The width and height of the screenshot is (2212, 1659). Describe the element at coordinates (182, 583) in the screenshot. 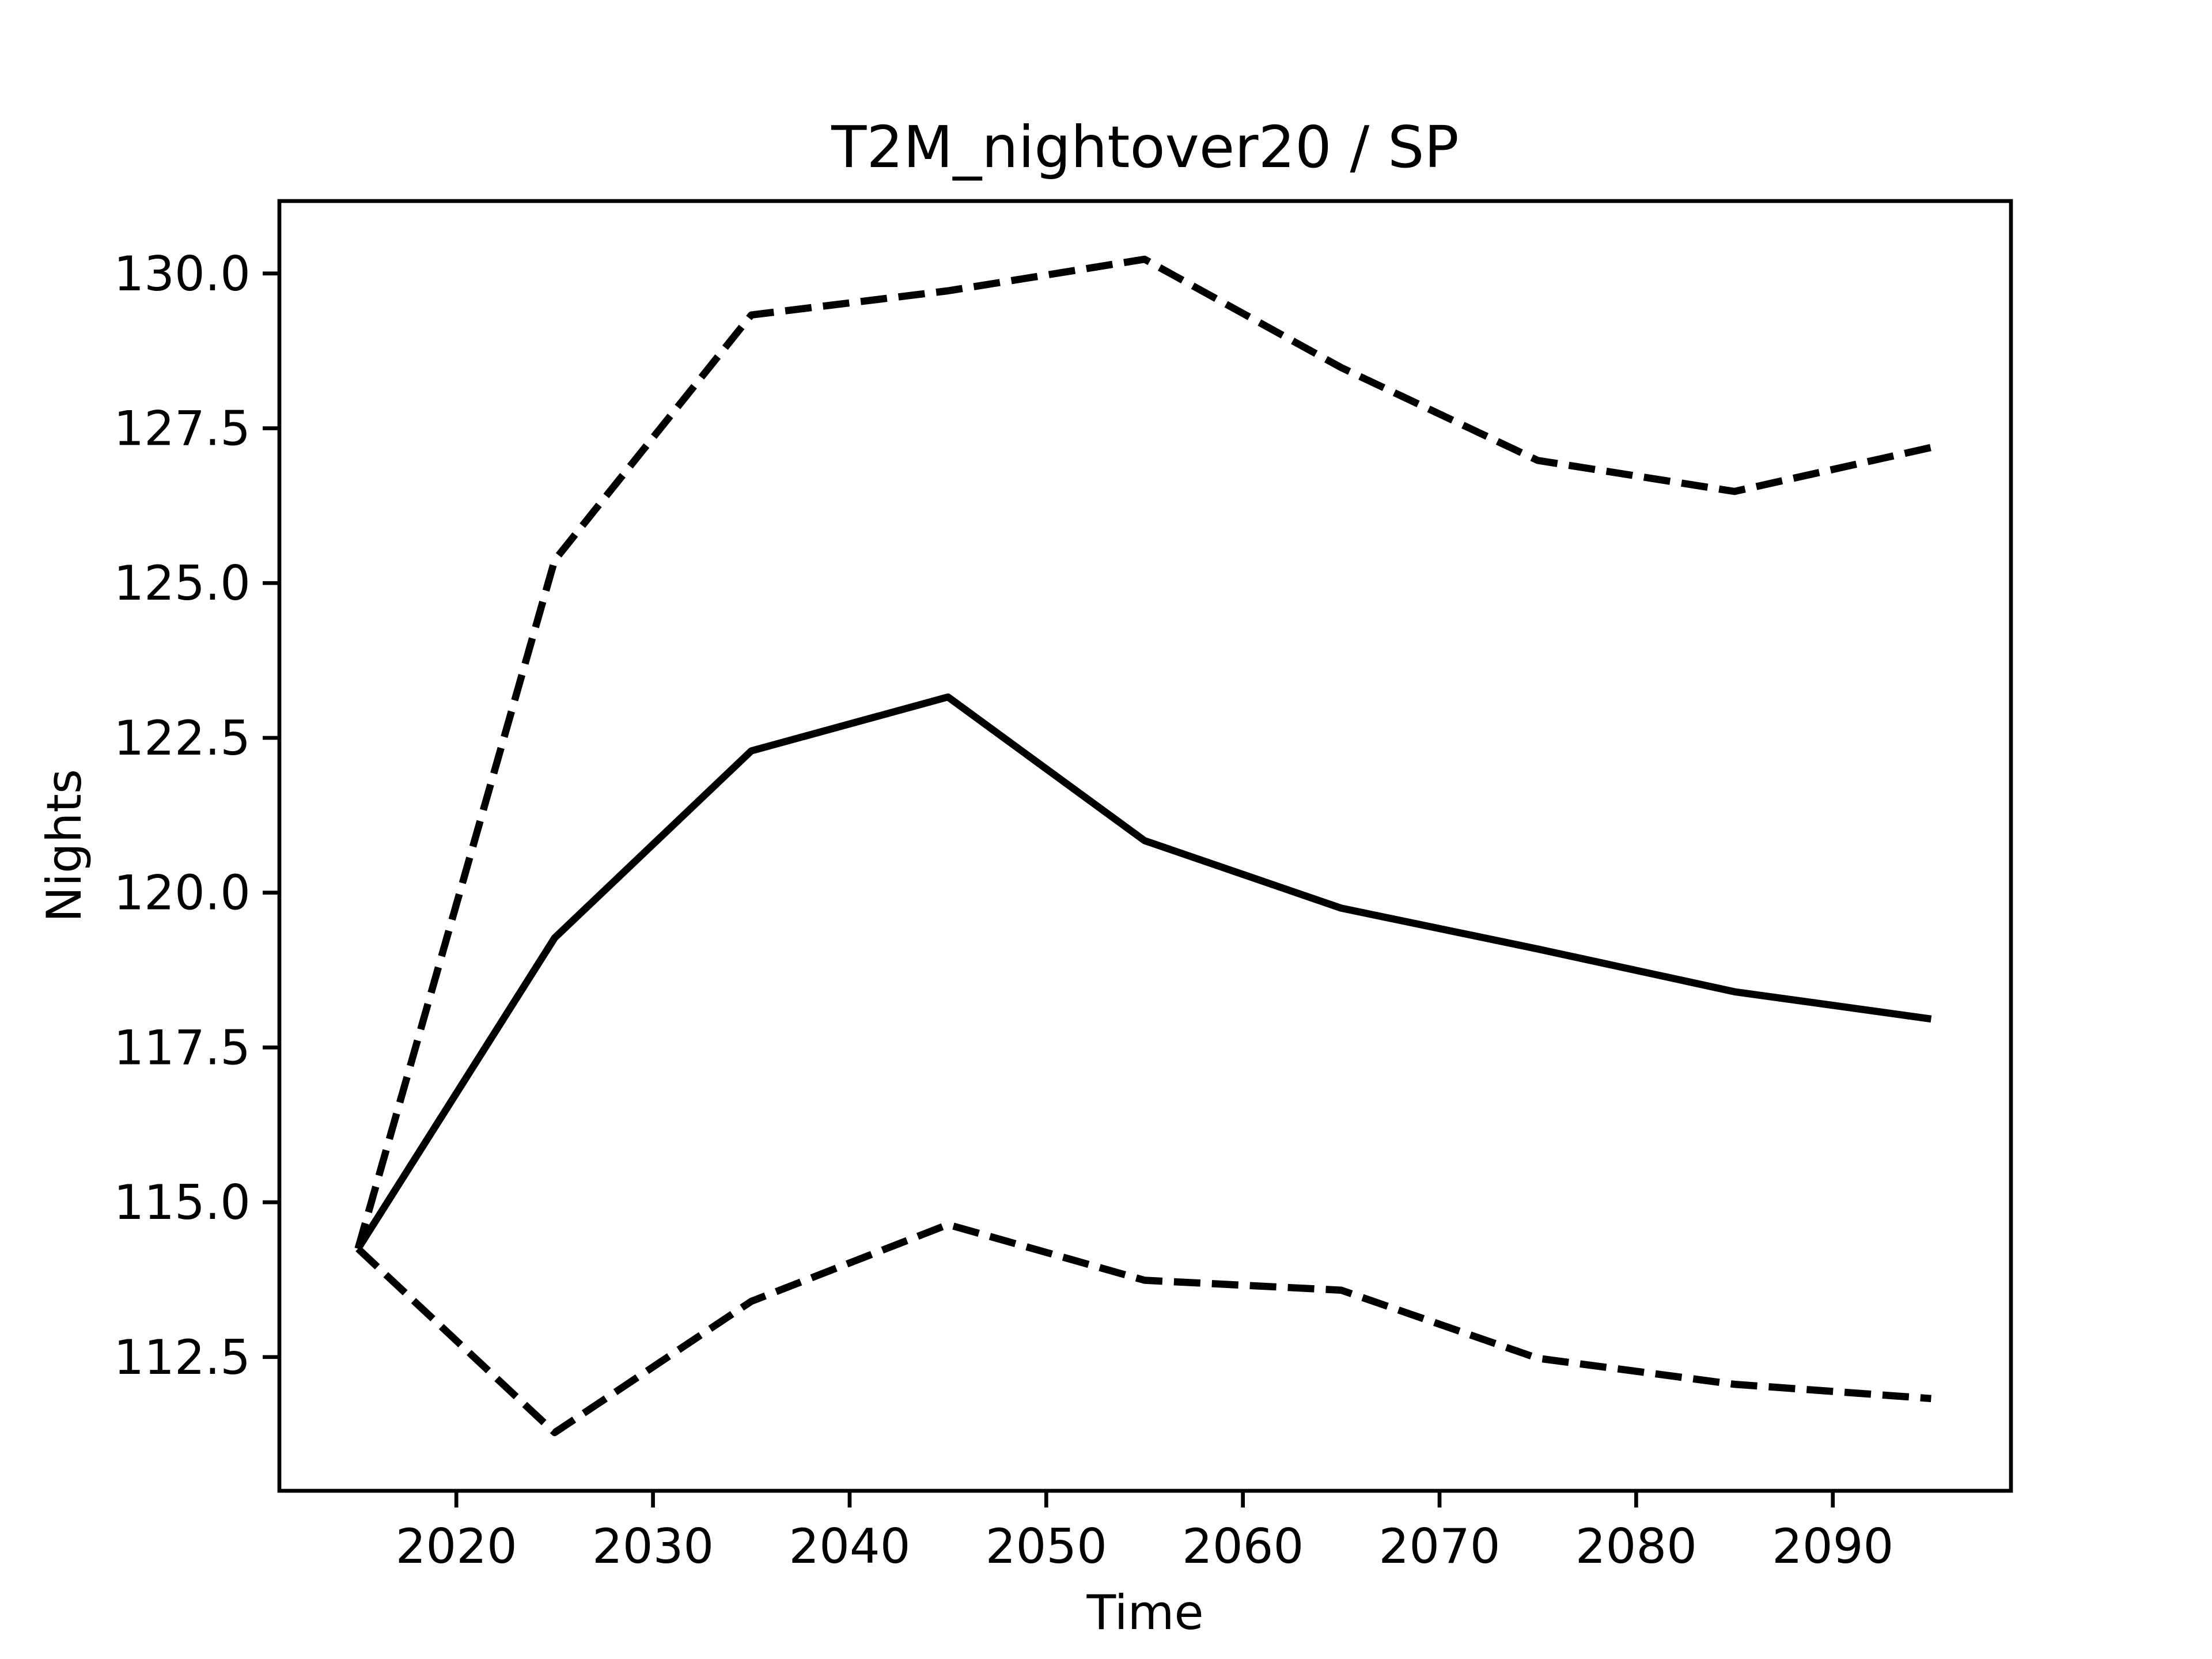

I see `y-tick-label: 125.0` at that location.